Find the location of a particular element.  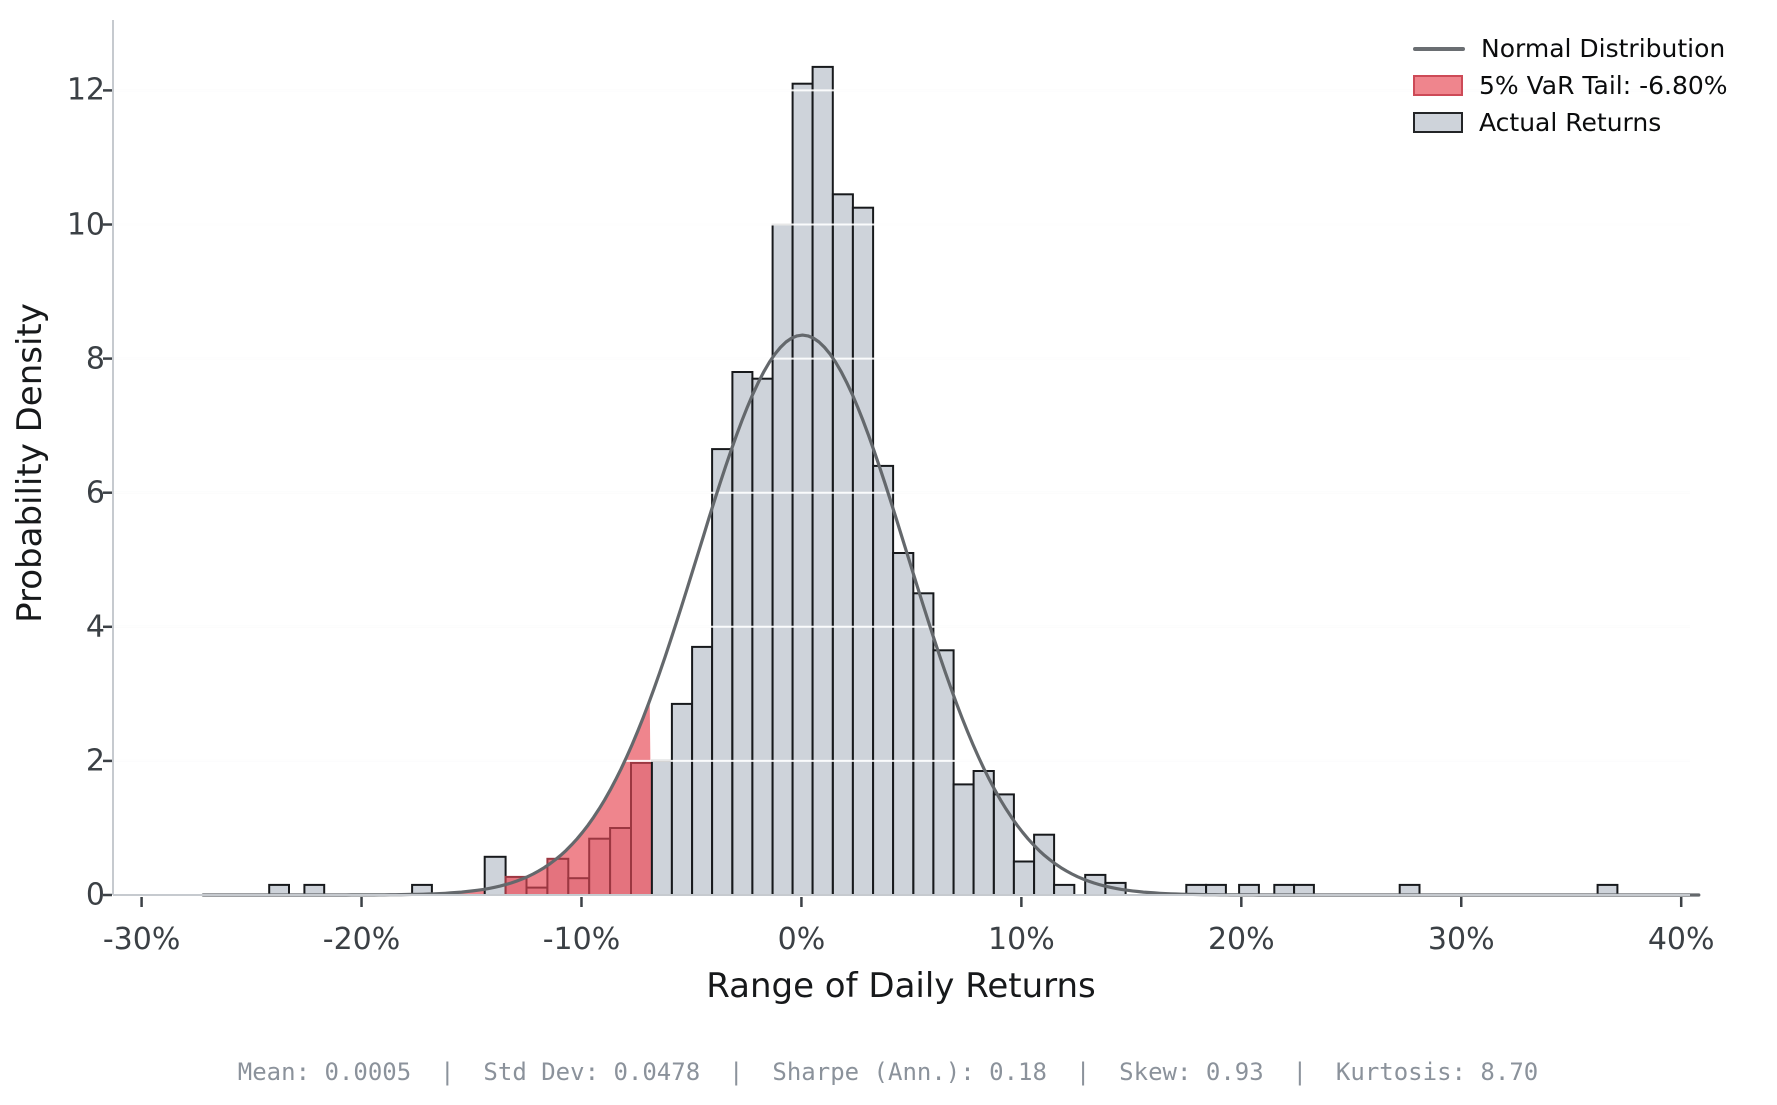

y-axis-label: Probability Density is located at coordinates (30, 463).